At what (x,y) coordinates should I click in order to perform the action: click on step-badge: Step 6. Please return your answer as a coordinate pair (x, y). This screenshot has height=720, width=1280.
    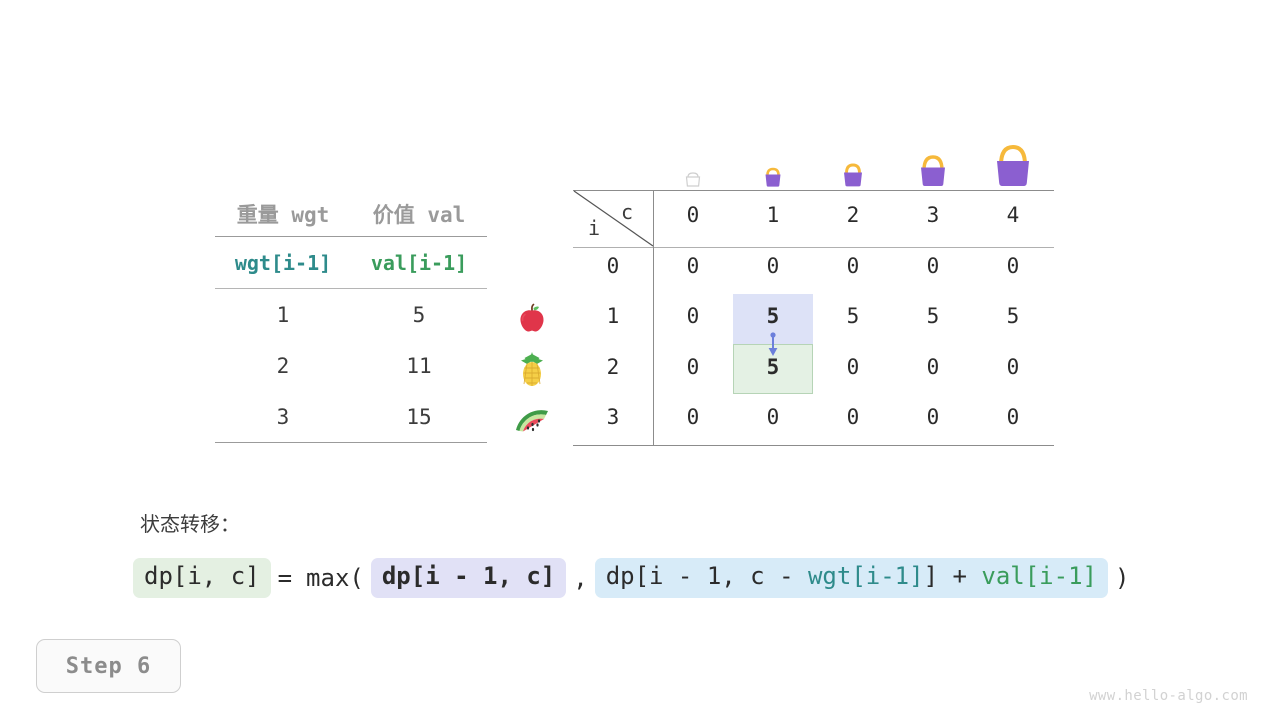
    Looking at the image, I should click on (108, 666).